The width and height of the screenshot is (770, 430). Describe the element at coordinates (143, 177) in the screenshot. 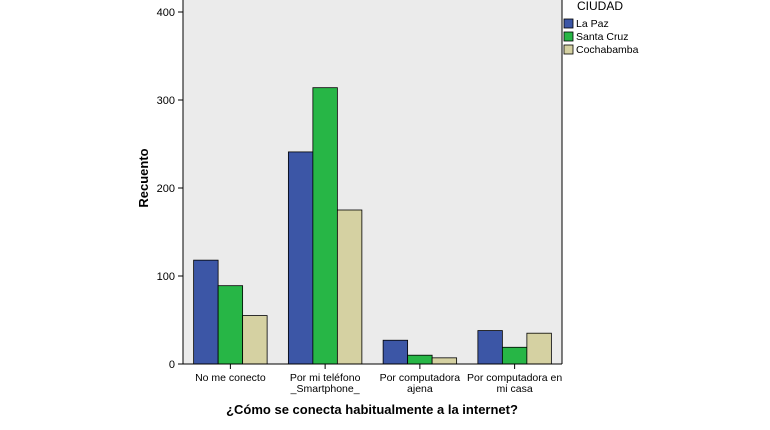

I see `y-axis-title: Recuento` at that location.